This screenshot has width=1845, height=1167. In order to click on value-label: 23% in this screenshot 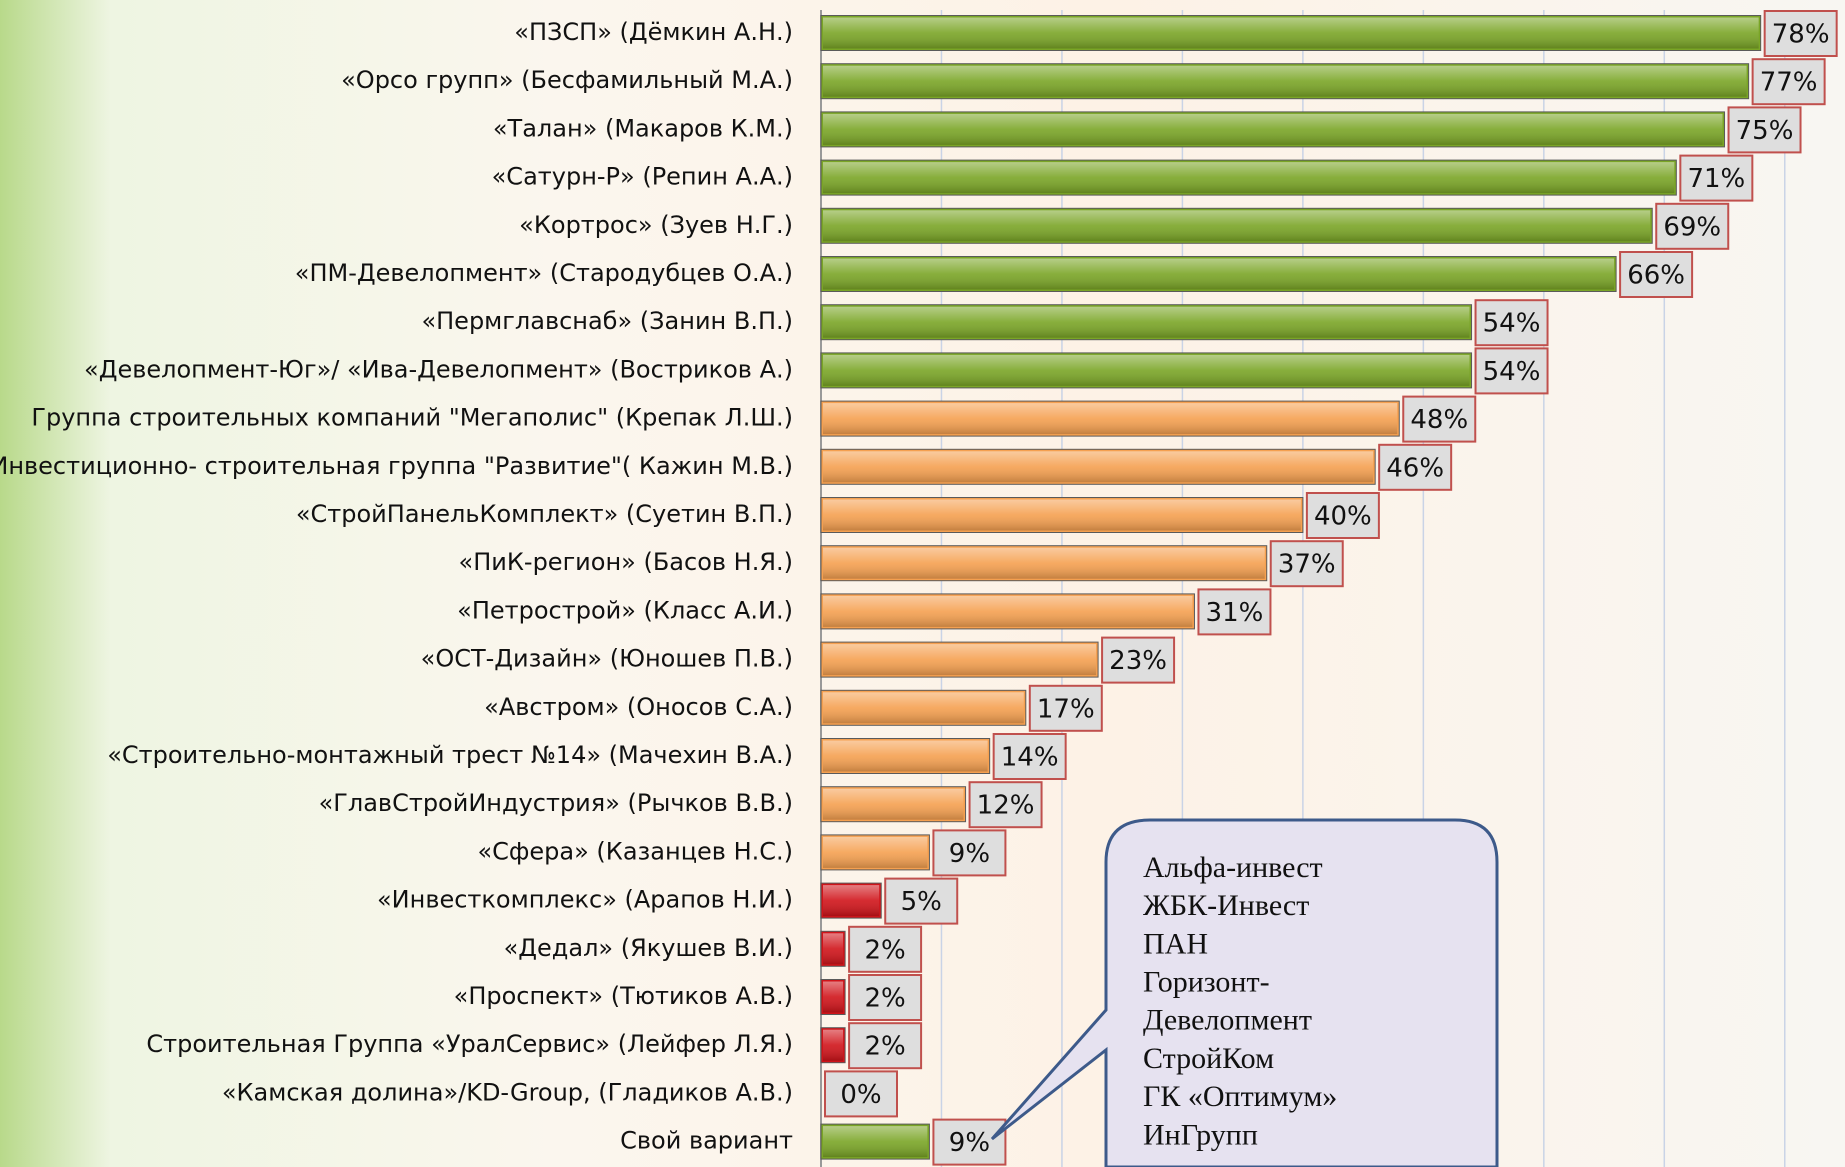, I will do `click(1138, 661)`.